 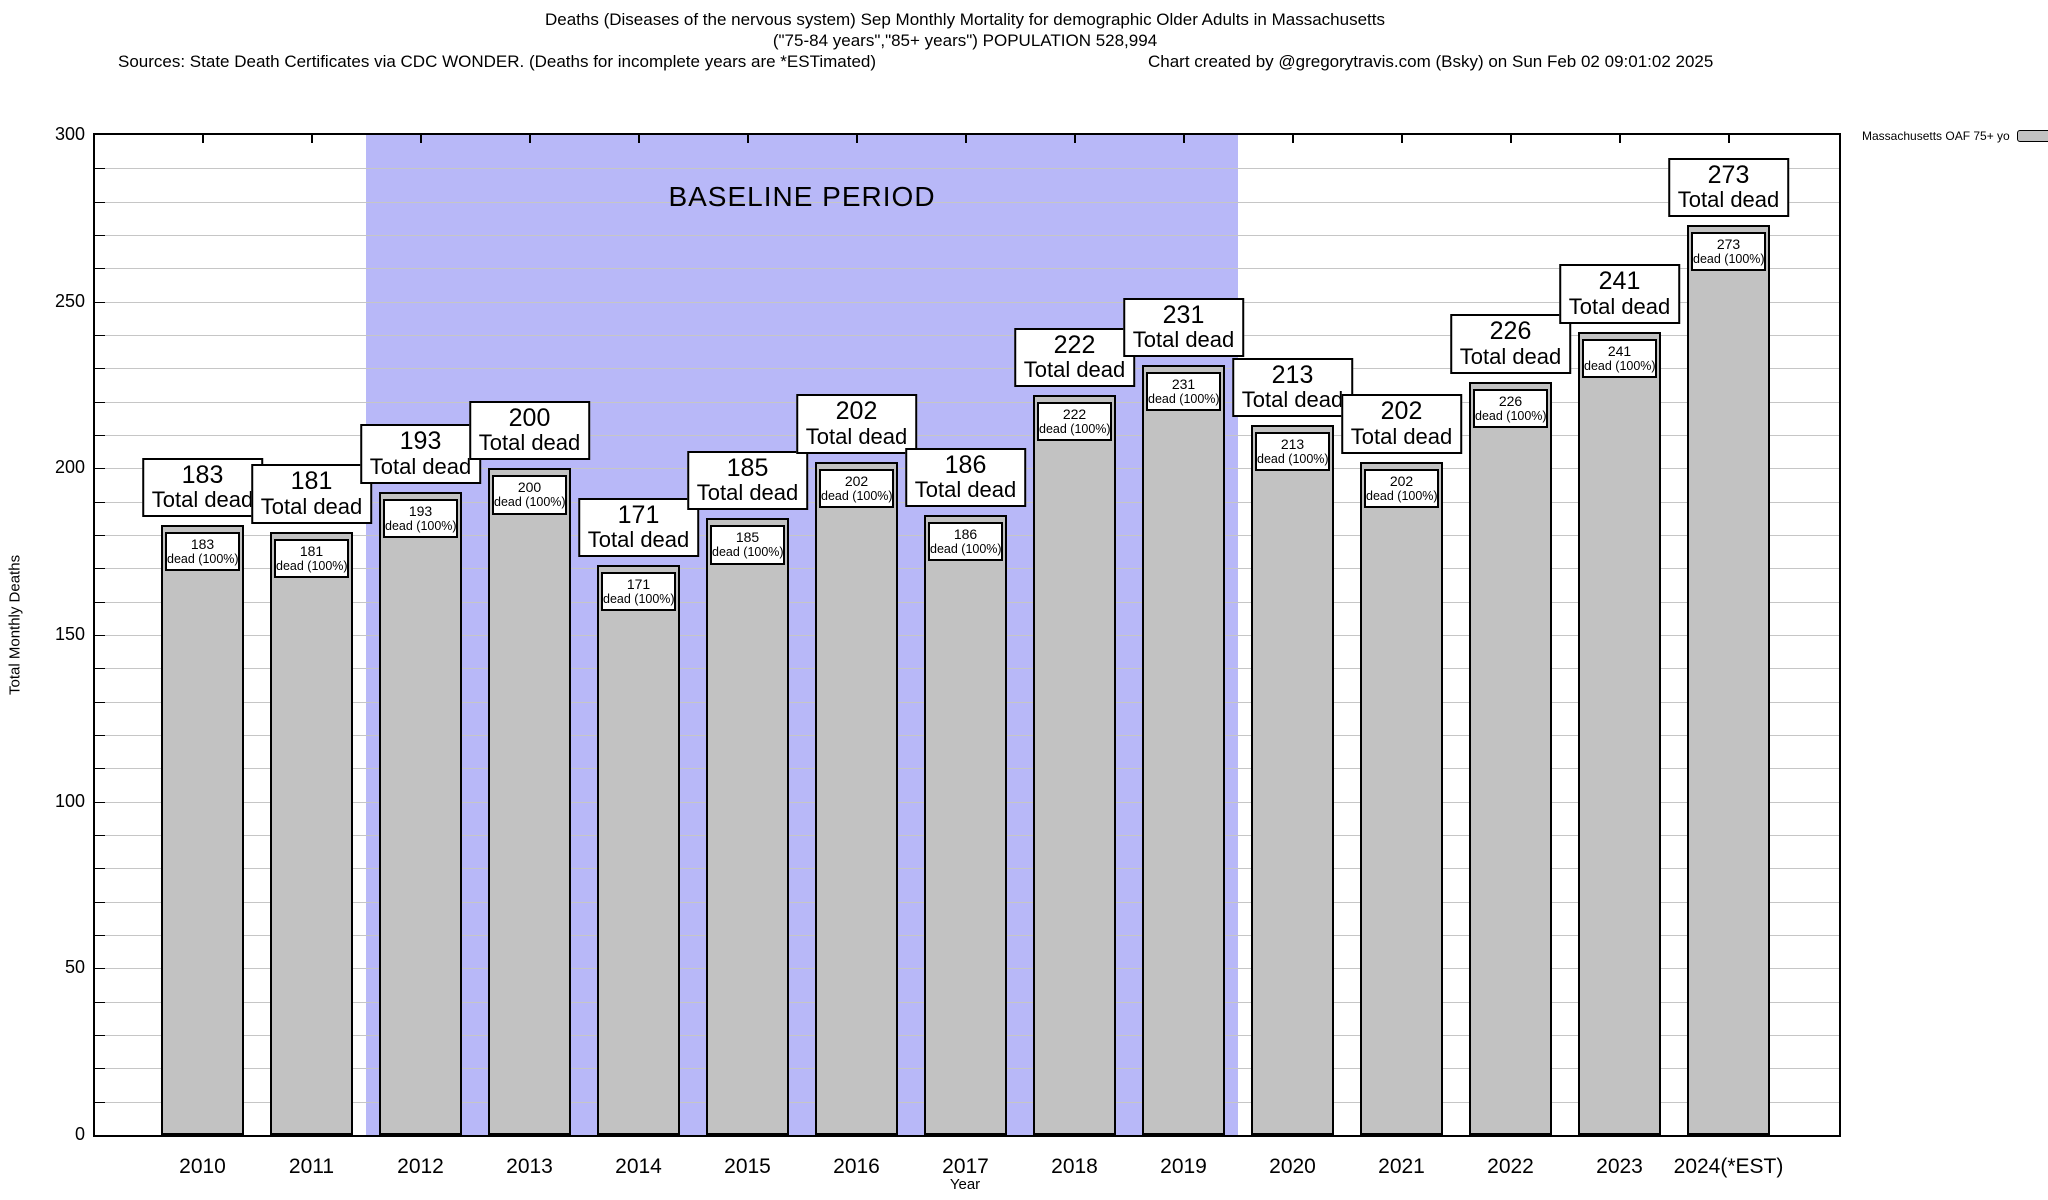 I want to click on total-value: 222, so click(x=1074, y=344).